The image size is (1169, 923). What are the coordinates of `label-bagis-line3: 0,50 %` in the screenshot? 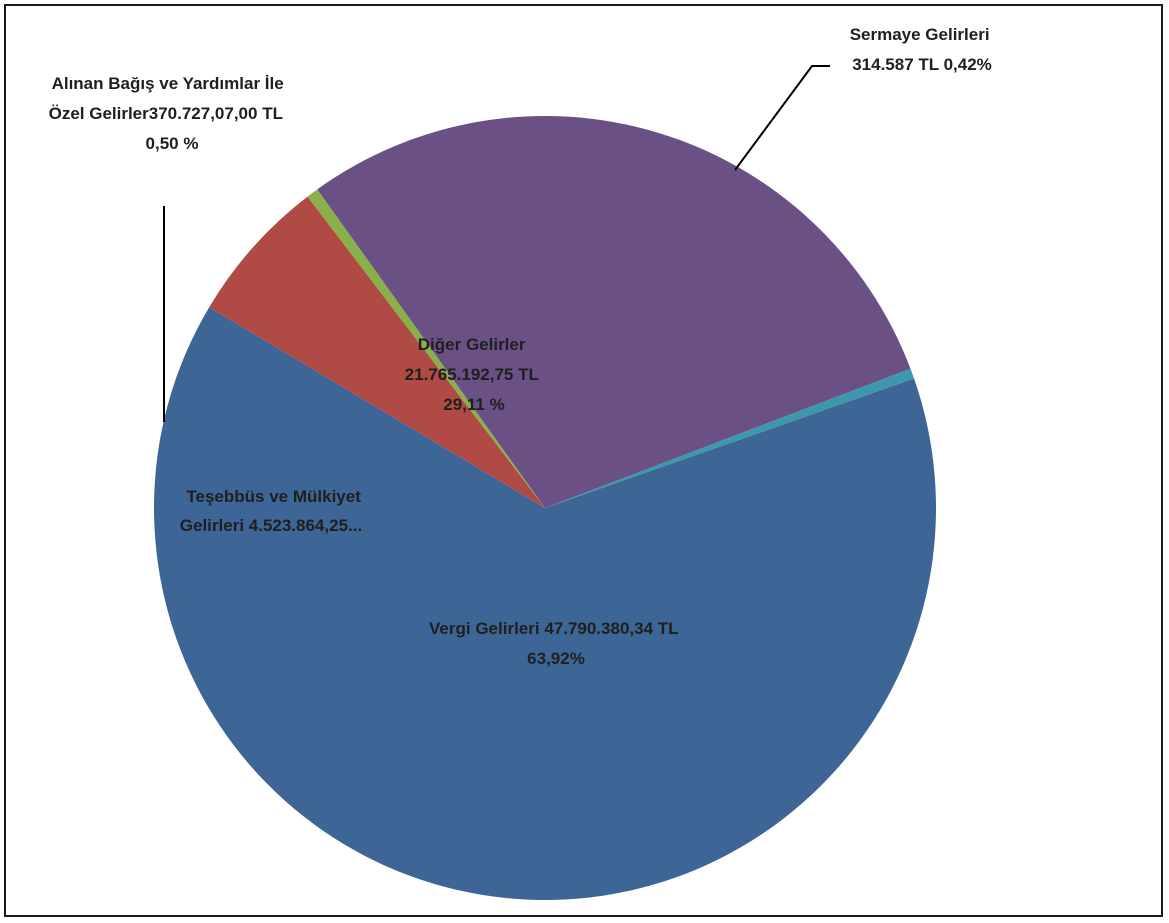 It's located at (172, 143).